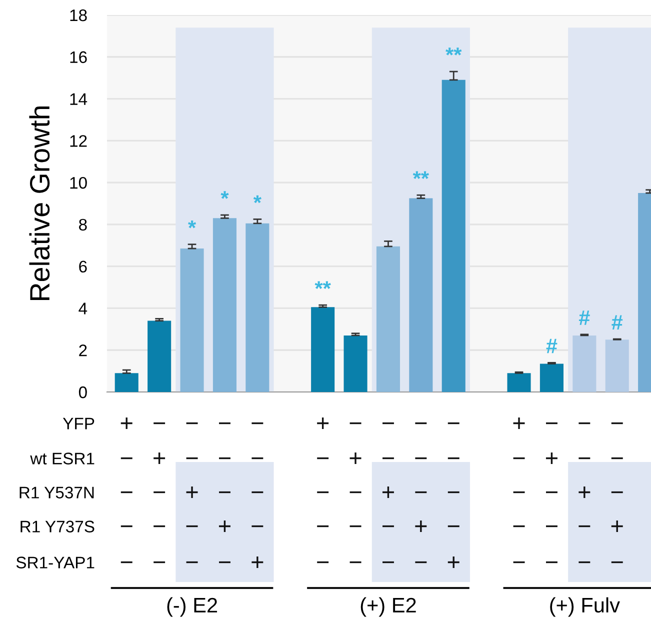 This screenshot has width=651, height=631. Describe the element at coordinates (62, 458) in the screenshot. I see `text: wt ESR1` at that location.